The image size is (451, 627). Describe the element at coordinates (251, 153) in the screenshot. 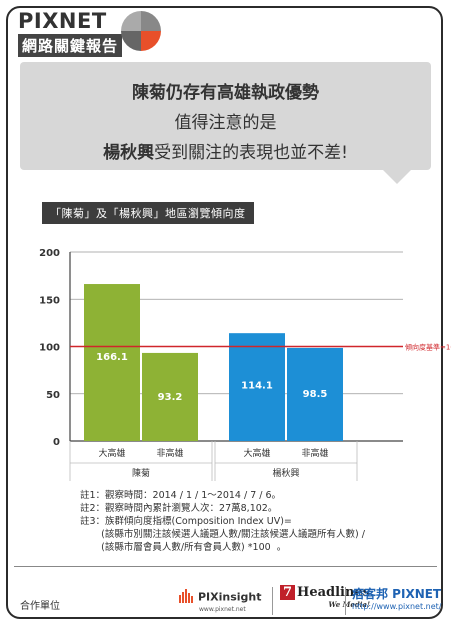

I see `headline-line-3-rest: 受到關注的表現也並不差!` at that location.